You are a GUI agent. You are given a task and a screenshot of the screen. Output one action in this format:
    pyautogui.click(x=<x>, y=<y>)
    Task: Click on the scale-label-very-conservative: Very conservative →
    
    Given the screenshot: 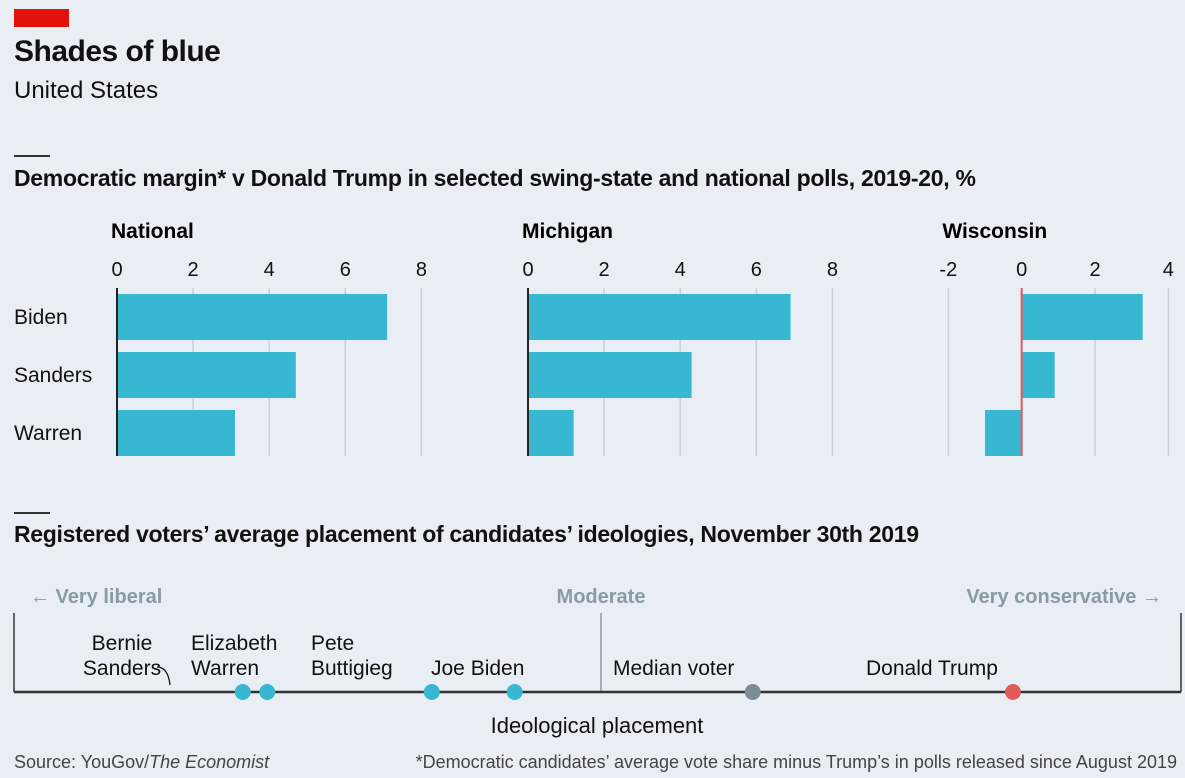 What is the action you would take?
    pyautogui.click(x=1064, y=597)
    